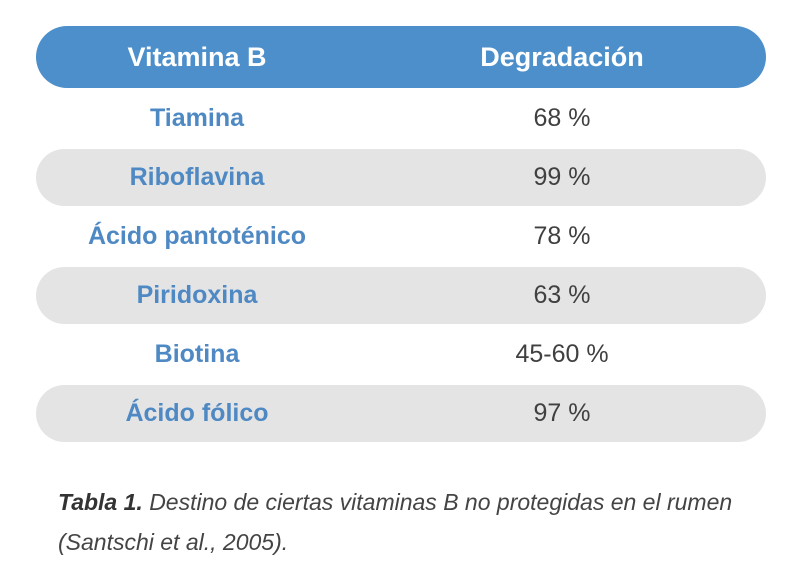  I want to click on table-row: Piridoxina 63 %, so click(401, 295).